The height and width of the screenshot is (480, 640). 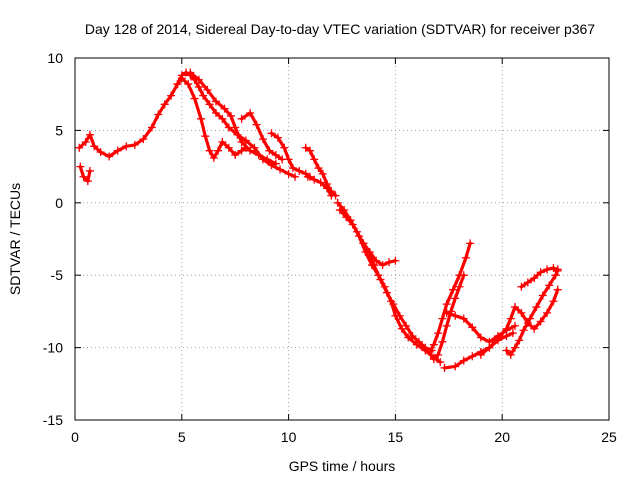 I want to click on x-tick-label: 20, so click(x=502, y=437).